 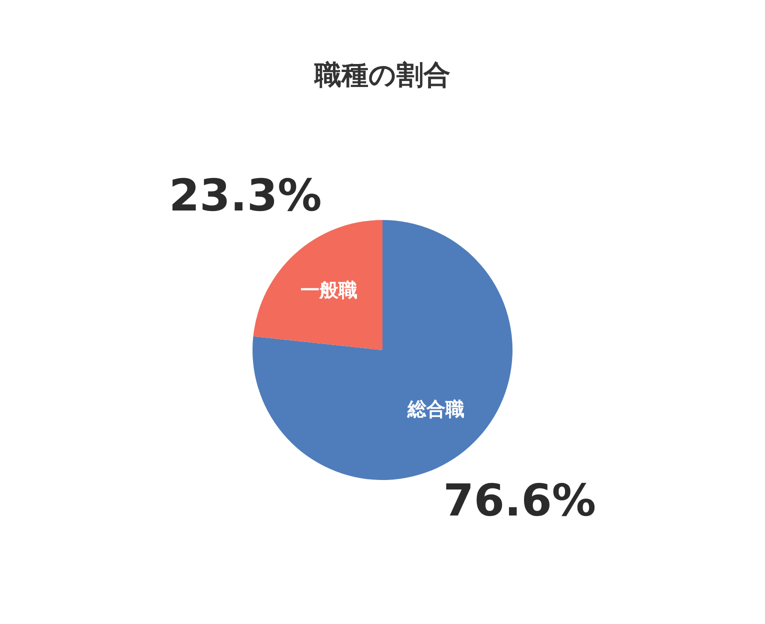 What do you see at coordinates (519, 500) in the screenshot?
I see `data-label: 76.6%` at bounding box center [519, 500].